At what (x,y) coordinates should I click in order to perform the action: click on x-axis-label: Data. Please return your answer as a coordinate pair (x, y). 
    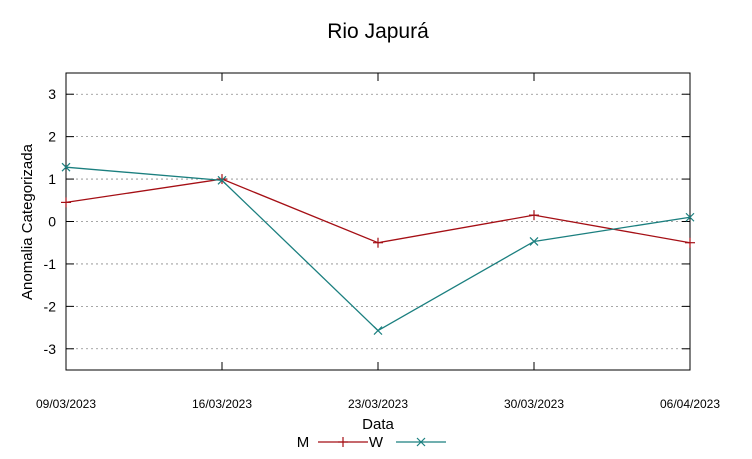
    Looking at the image, I should click on (378, 424).